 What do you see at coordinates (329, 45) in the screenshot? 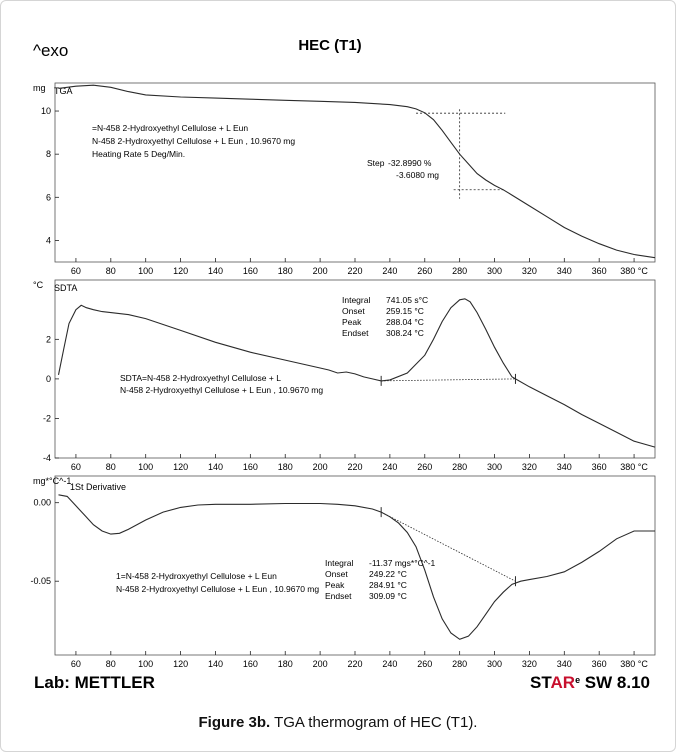
I see `figure-title: HEC (T1)` at bounding box center [329, 45].